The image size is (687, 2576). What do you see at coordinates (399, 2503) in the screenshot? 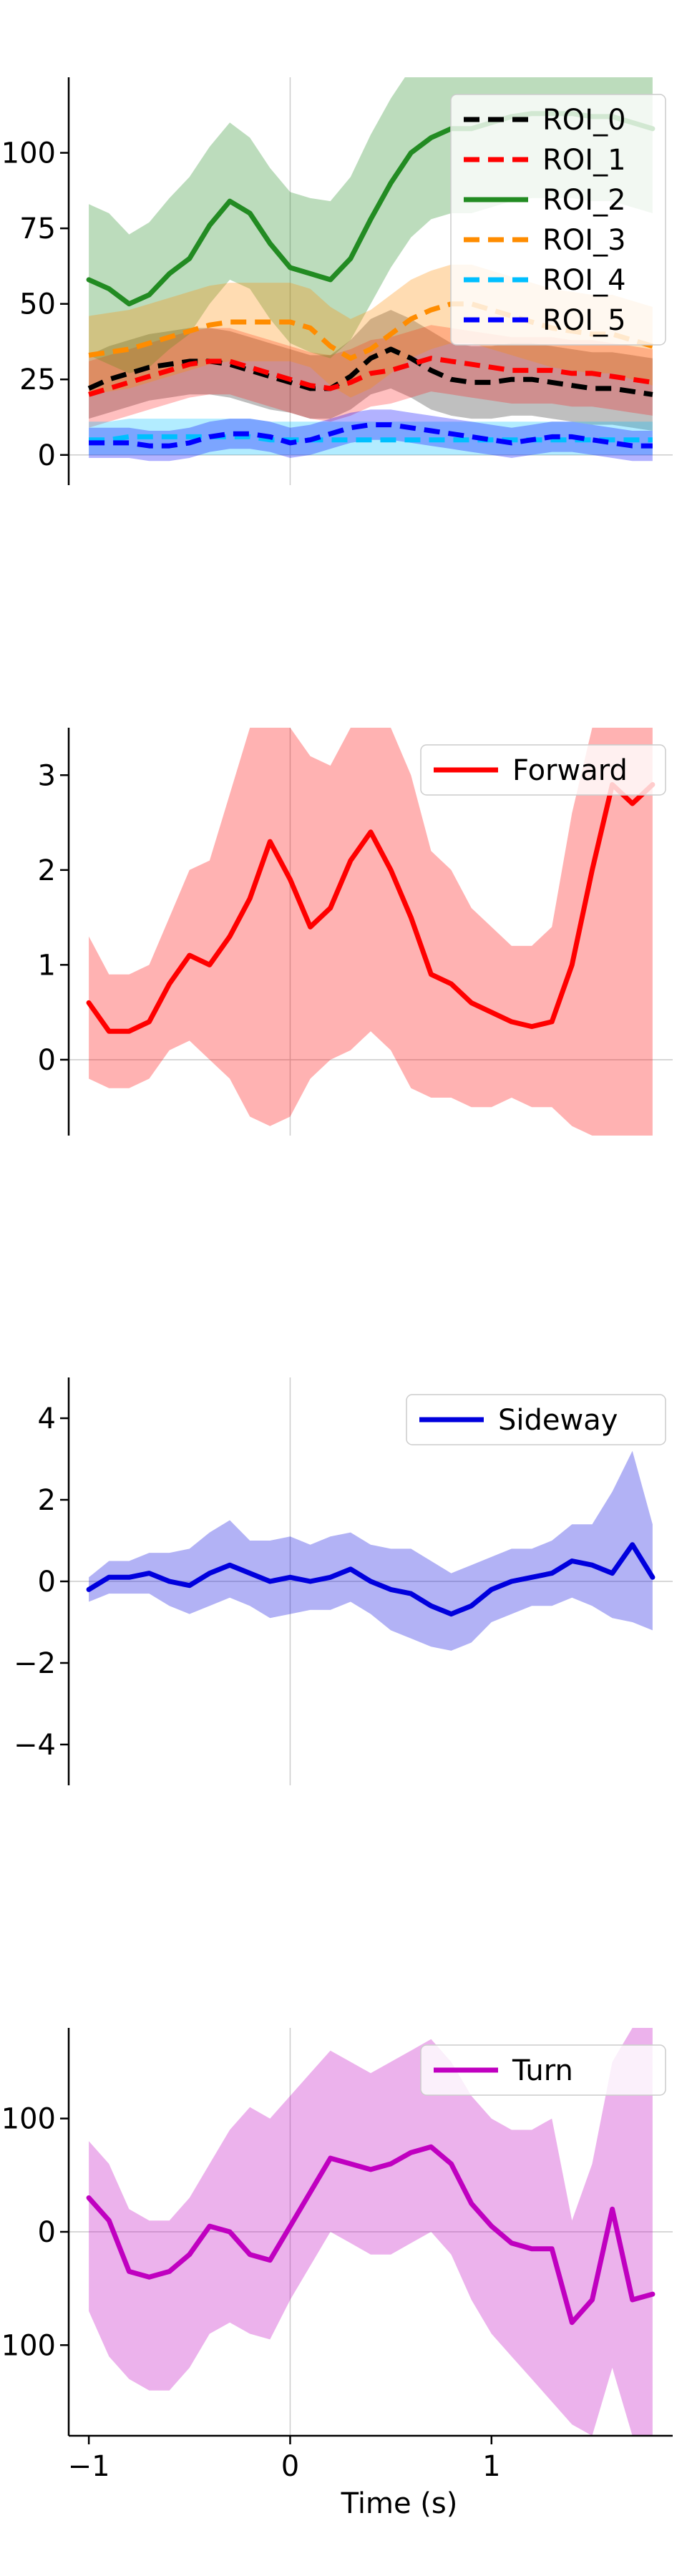
I see `x-axis-label: Time (s)` at bounding box center [399, 2503].